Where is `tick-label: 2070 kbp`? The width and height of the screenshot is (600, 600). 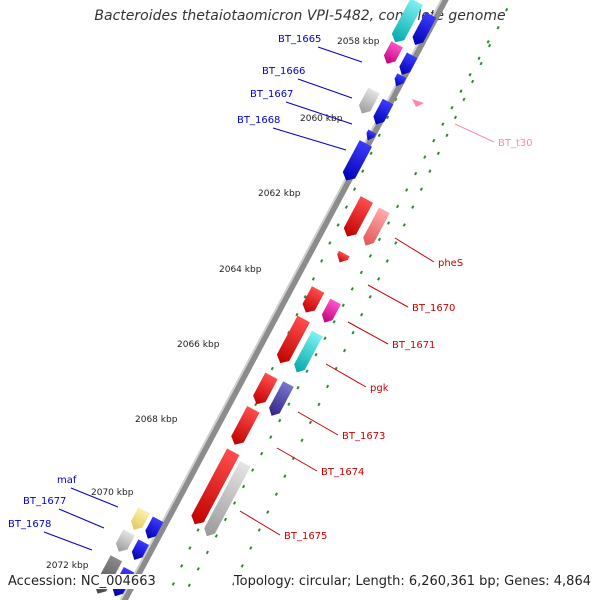 tick-label: 2070 kbp is located at coordinates (112, 493).